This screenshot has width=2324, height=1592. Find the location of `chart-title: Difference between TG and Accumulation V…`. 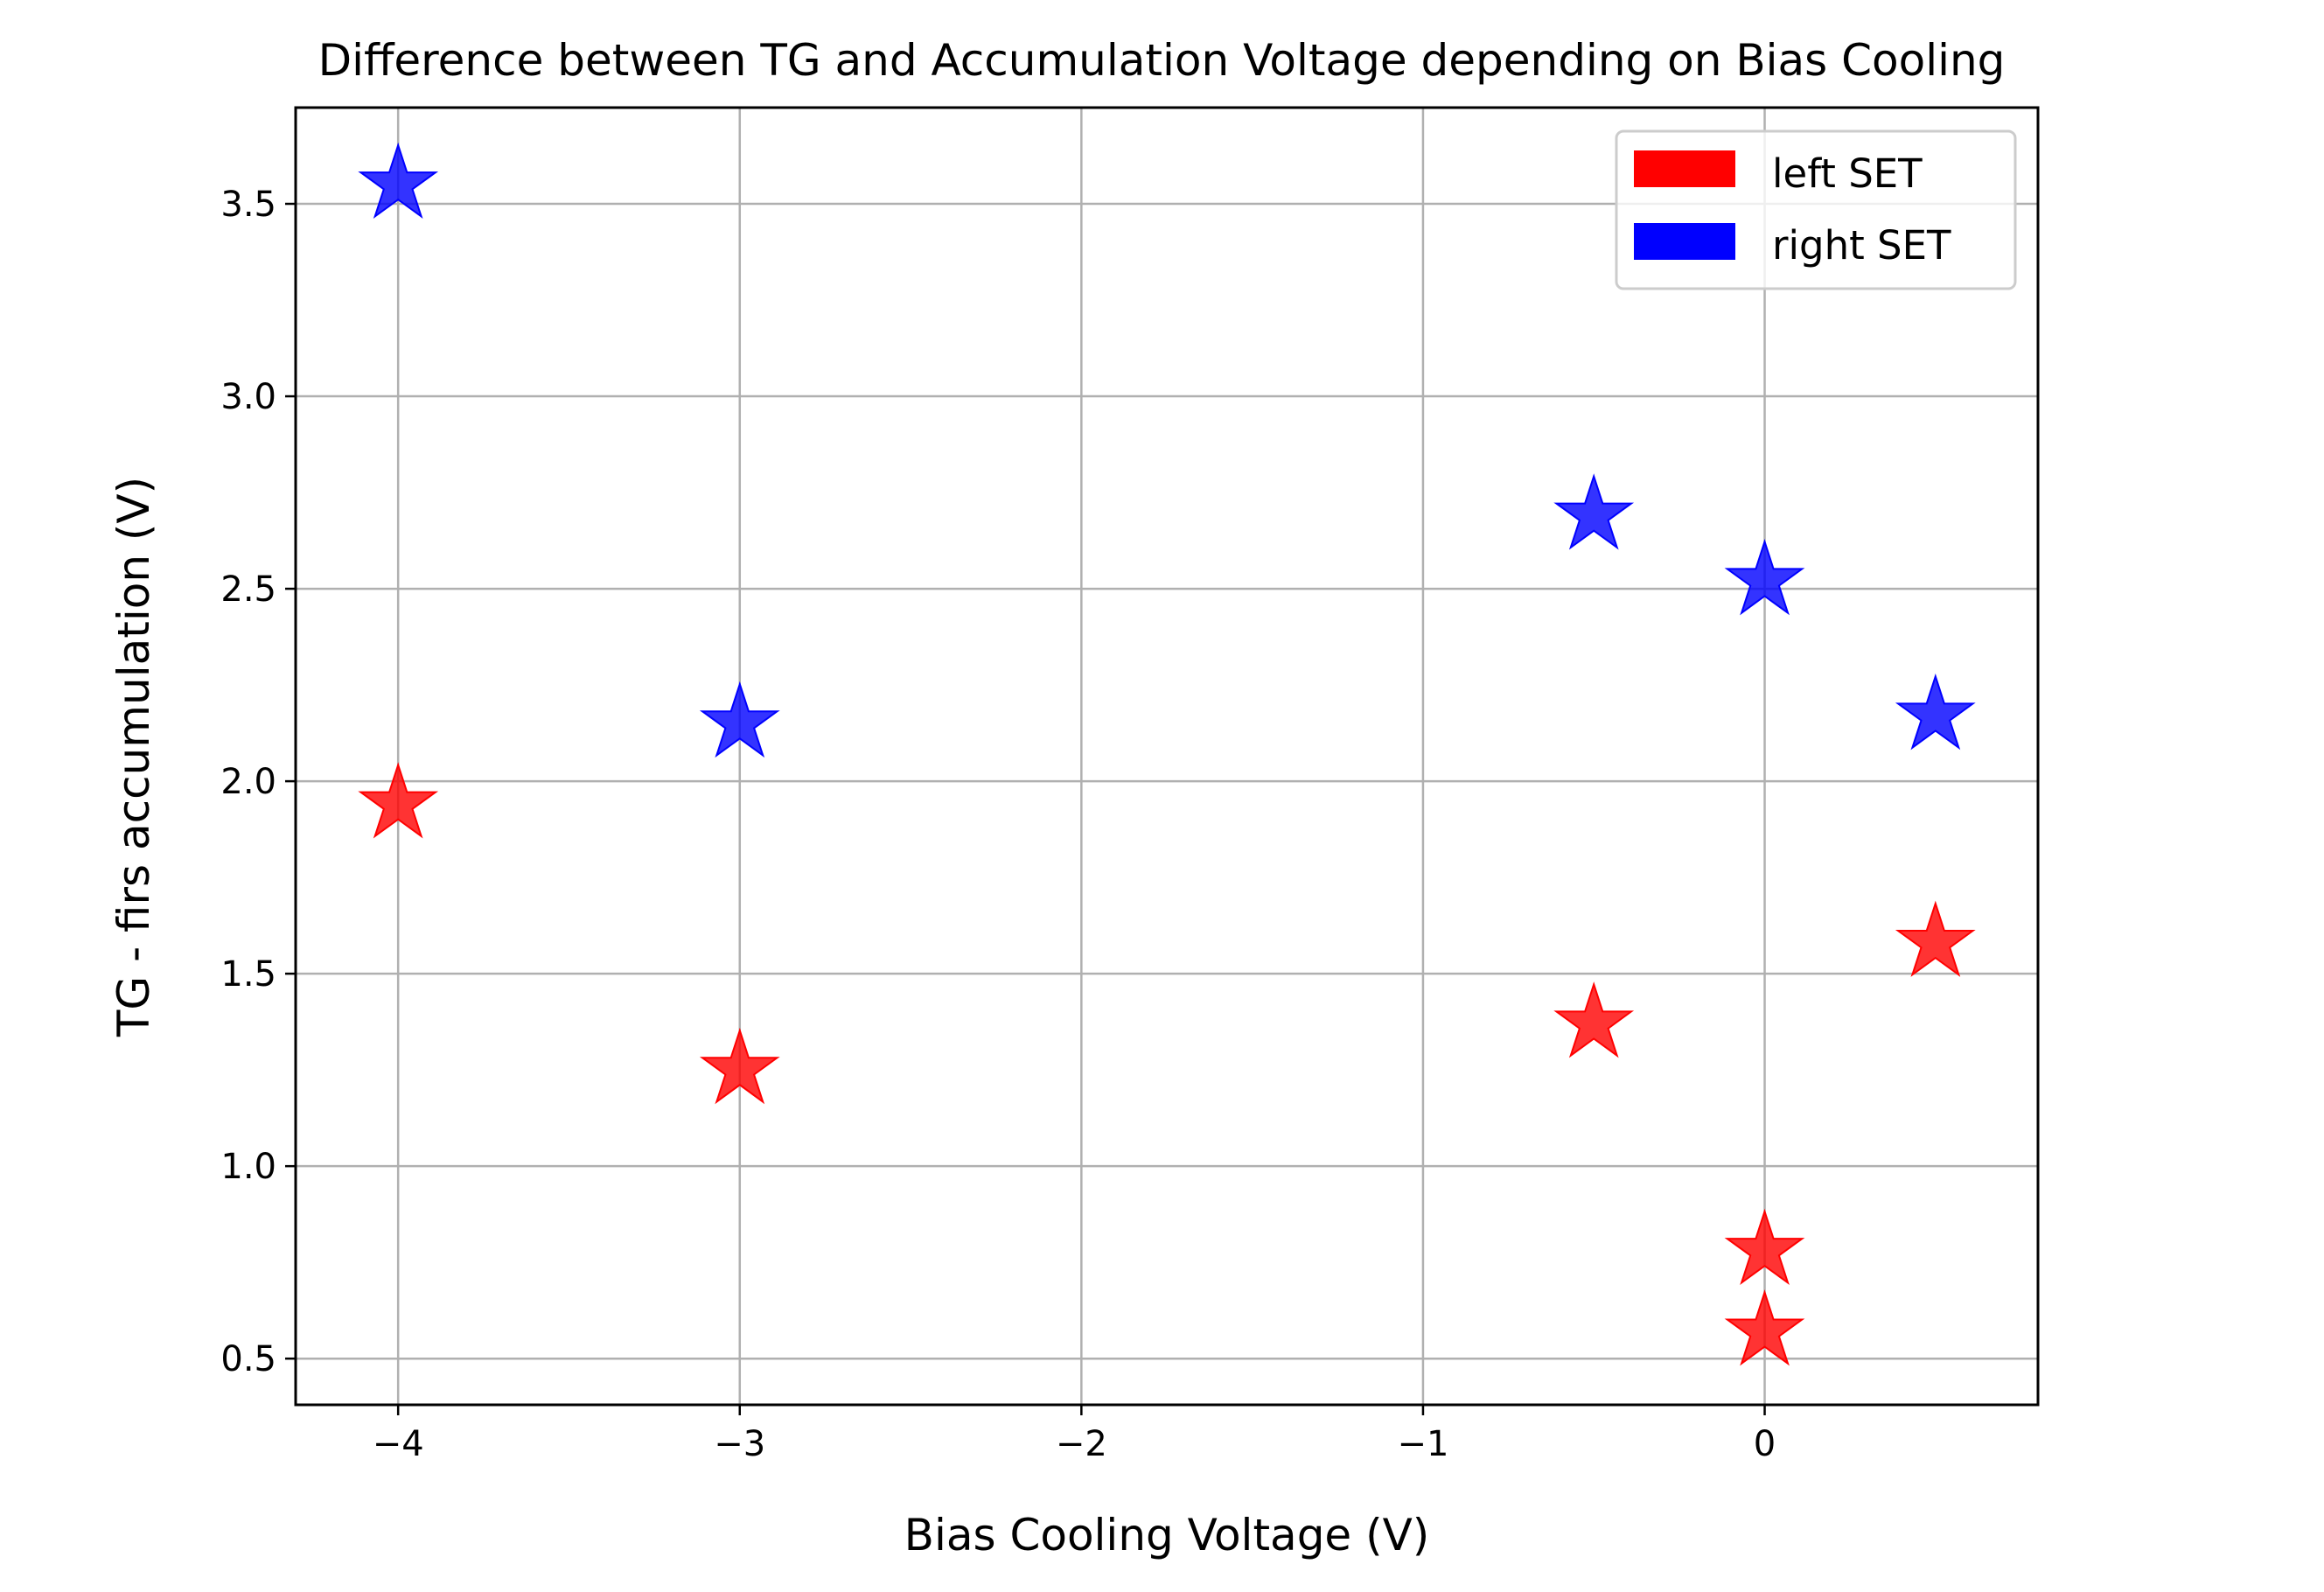

chart-title: Difference between TG and Accumulation V… is located at coordinates (1162, 60).